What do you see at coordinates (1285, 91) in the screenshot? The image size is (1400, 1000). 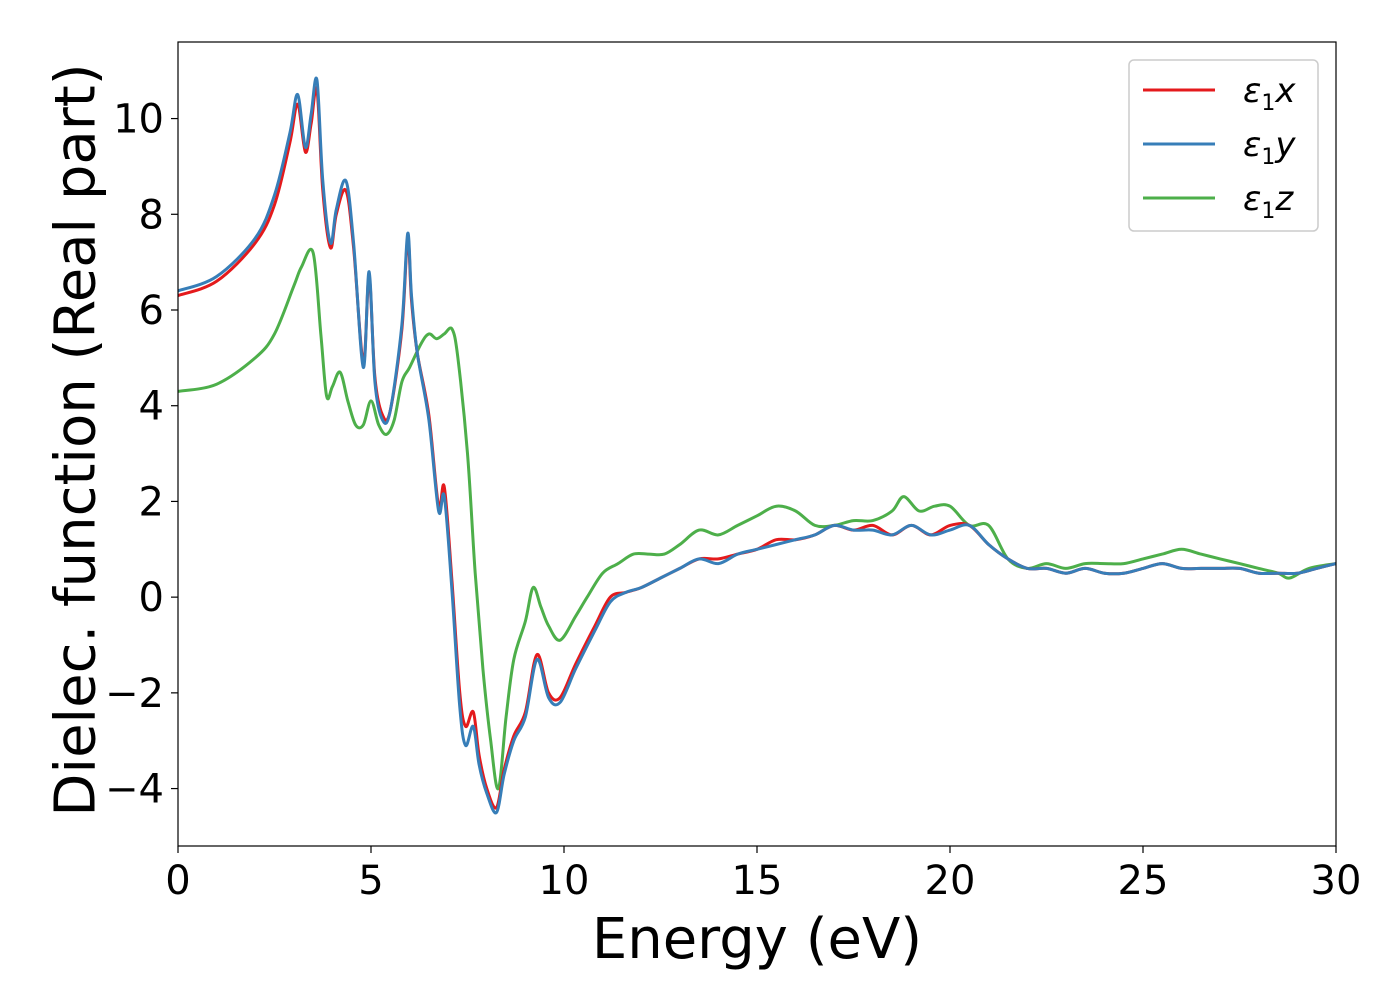 I see `legend-label-var: x` at bounding box center [1285, 91].